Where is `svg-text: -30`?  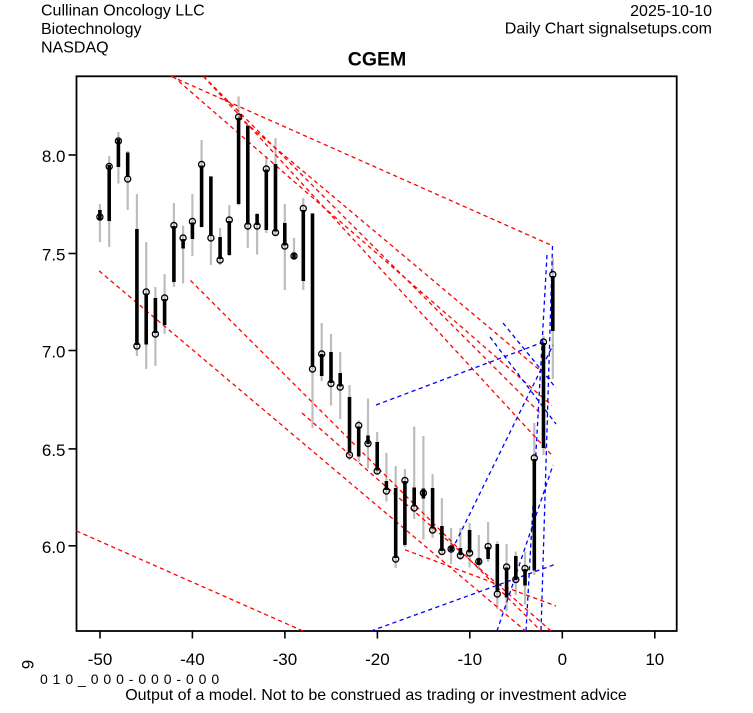
svg-text: -30 is located at coordinates (285, 659).